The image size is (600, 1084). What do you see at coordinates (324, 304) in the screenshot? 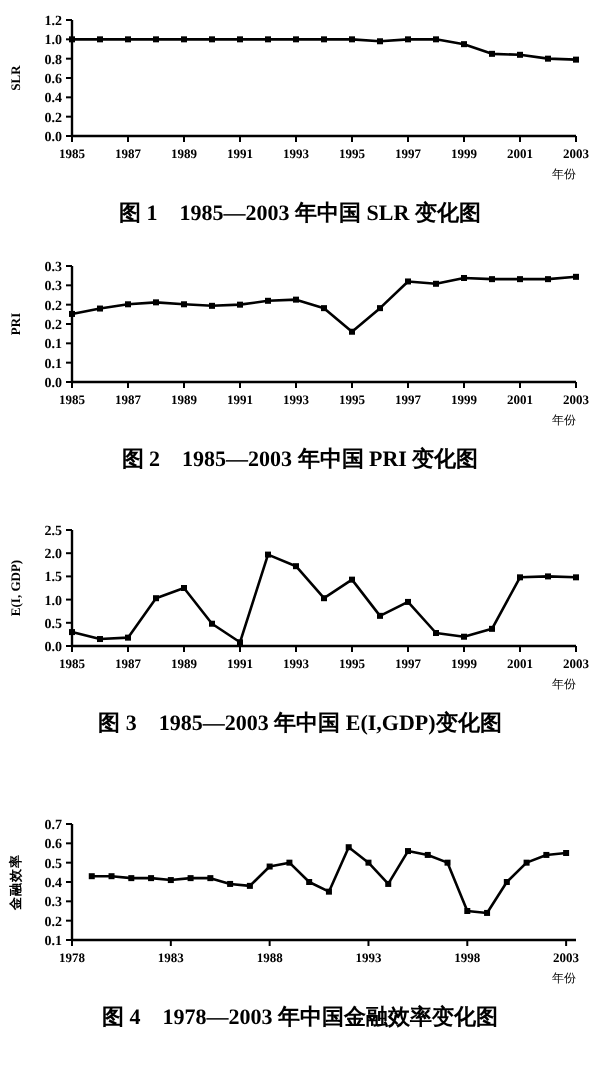
I see `line-series` at bounding box center [324, 304].